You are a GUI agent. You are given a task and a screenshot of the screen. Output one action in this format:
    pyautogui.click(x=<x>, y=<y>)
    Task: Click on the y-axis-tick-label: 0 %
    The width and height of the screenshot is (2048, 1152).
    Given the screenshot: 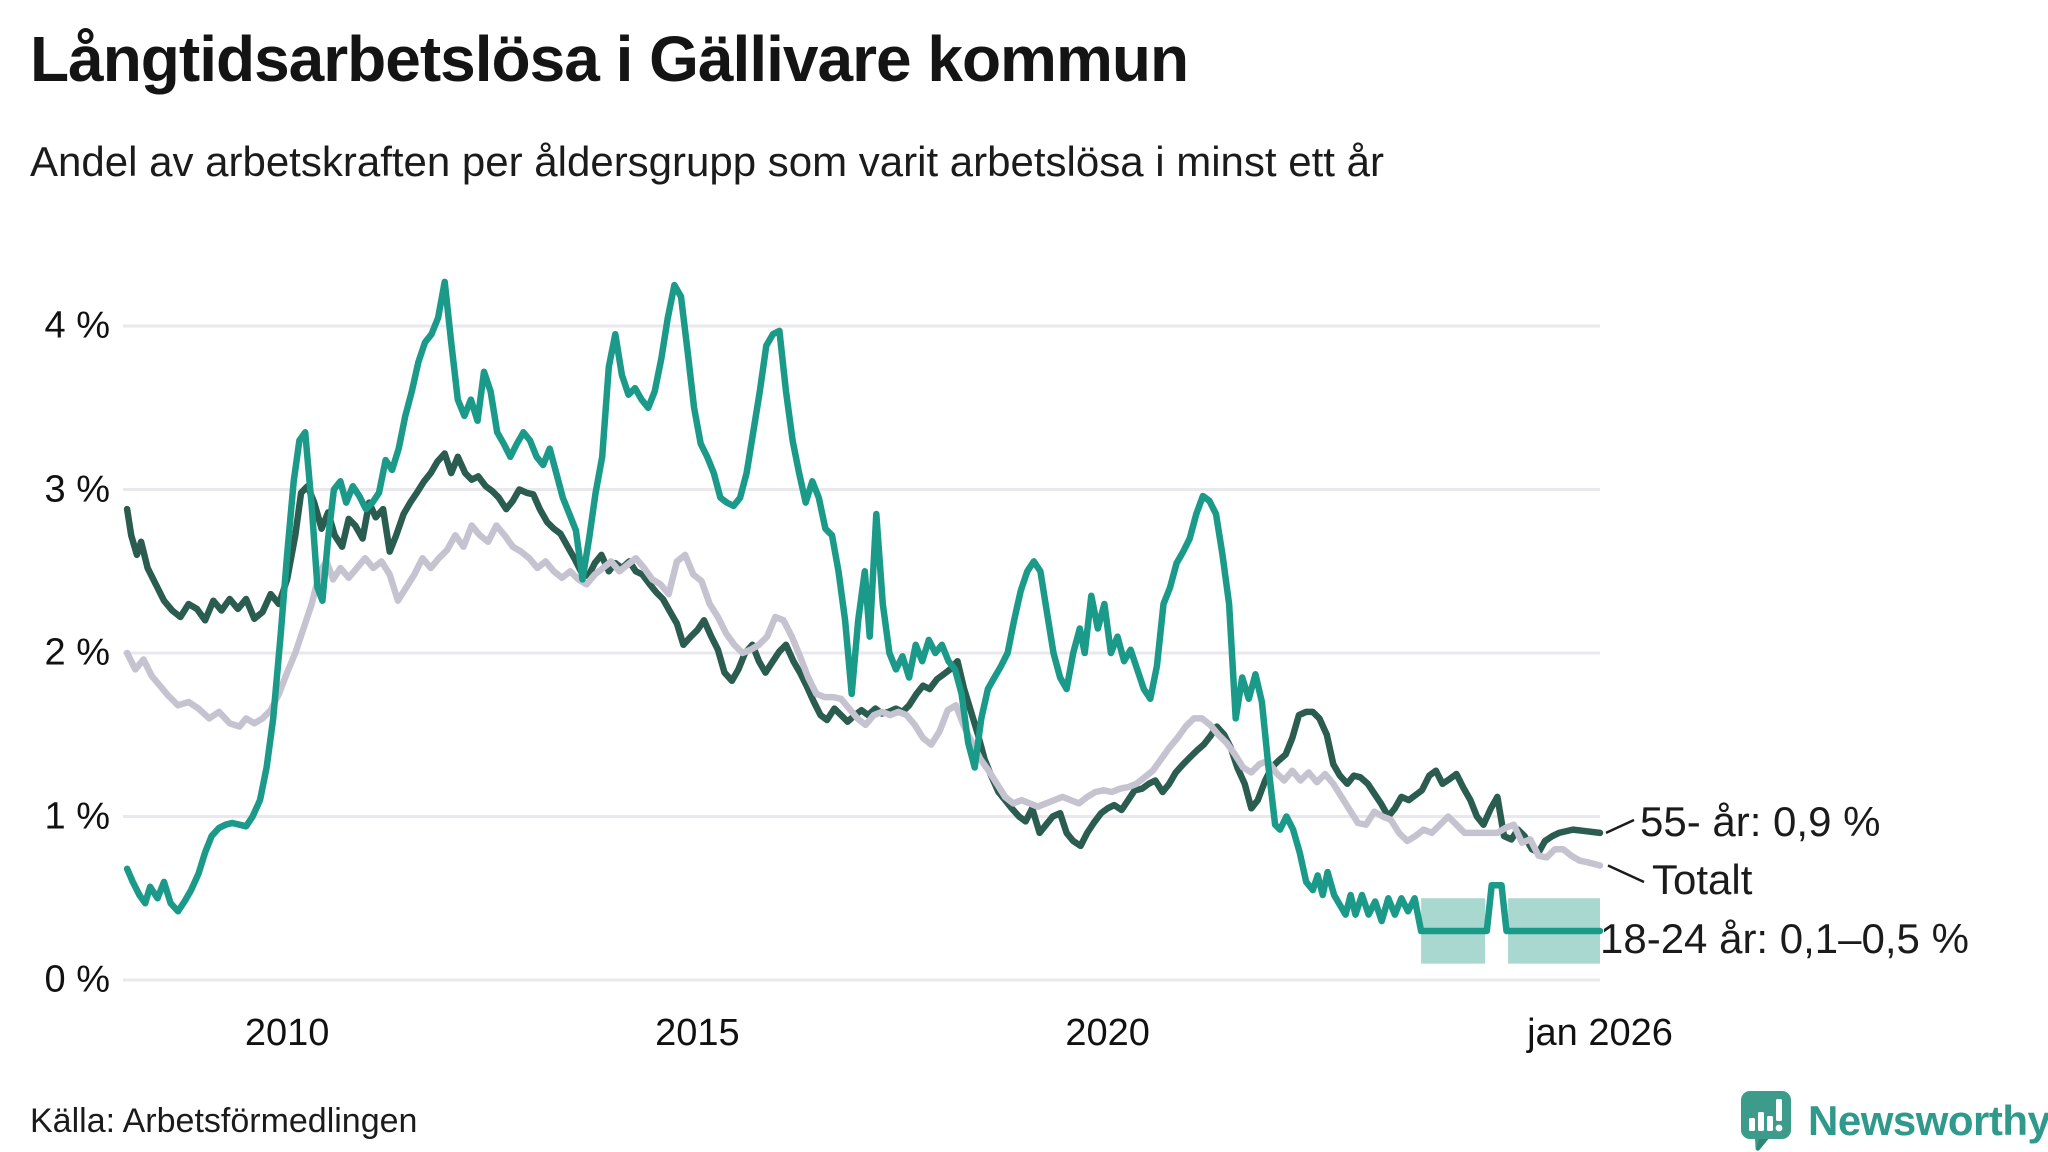 What is the action you would take?
    pyautogui.click(x=77, y=979)
    